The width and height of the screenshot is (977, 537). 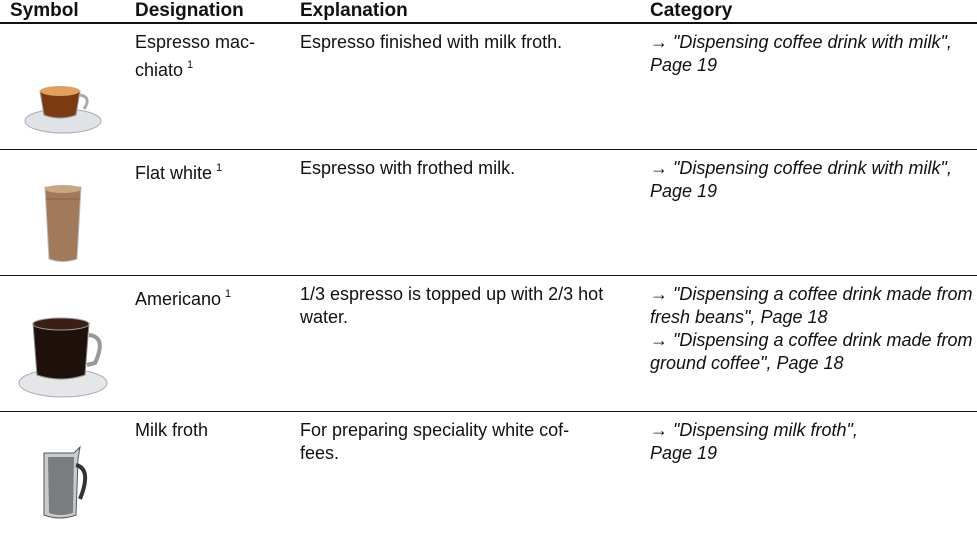 I want to click on header-cell: Designation, so click(x=207, y=11).